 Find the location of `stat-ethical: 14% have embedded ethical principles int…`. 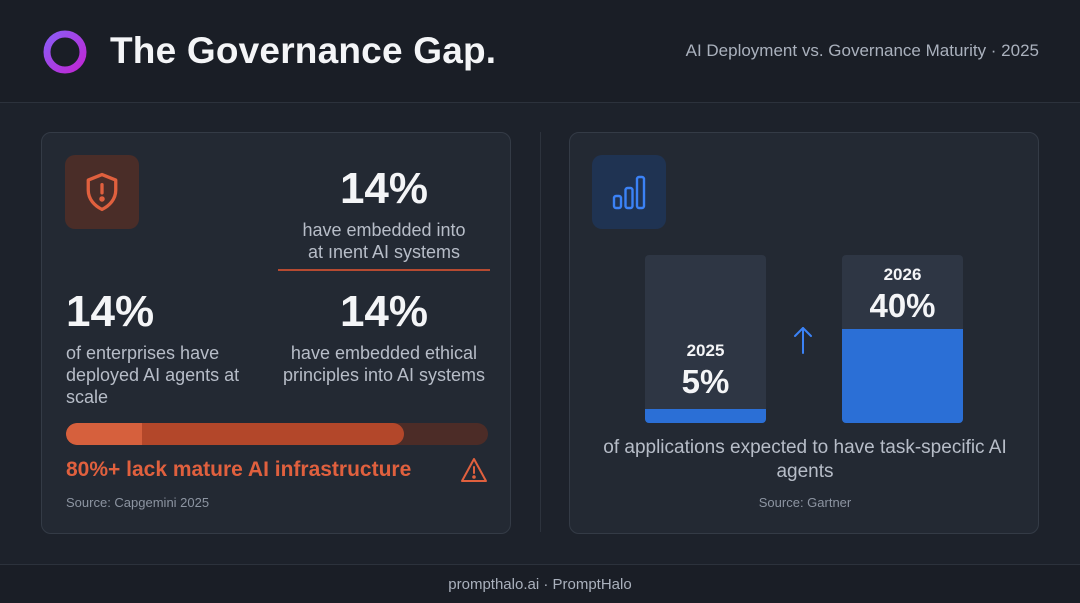

stat-ethical: 14% have embedded ethical principles int… is located at coordinates (384, 338).